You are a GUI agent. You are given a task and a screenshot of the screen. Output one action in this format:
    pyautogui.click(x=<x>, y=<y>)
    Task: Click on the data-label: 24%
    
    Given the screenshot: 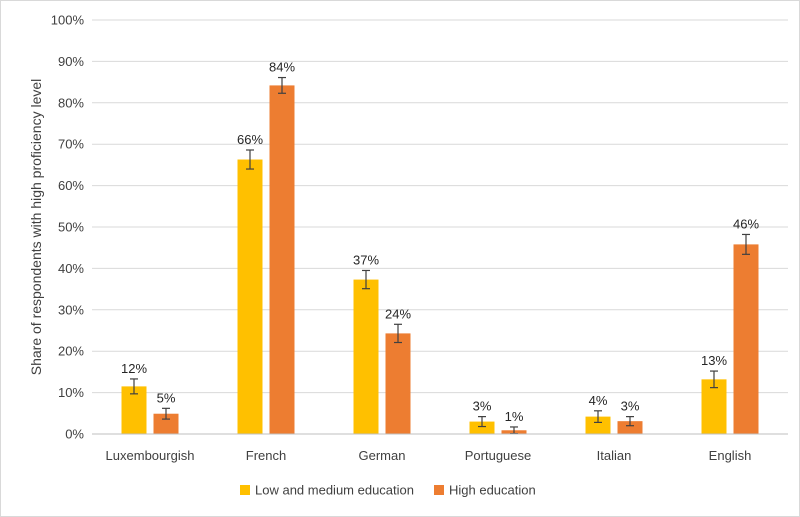 What is the action you would take?
    pyautogui.click(x=398, y=313)
    